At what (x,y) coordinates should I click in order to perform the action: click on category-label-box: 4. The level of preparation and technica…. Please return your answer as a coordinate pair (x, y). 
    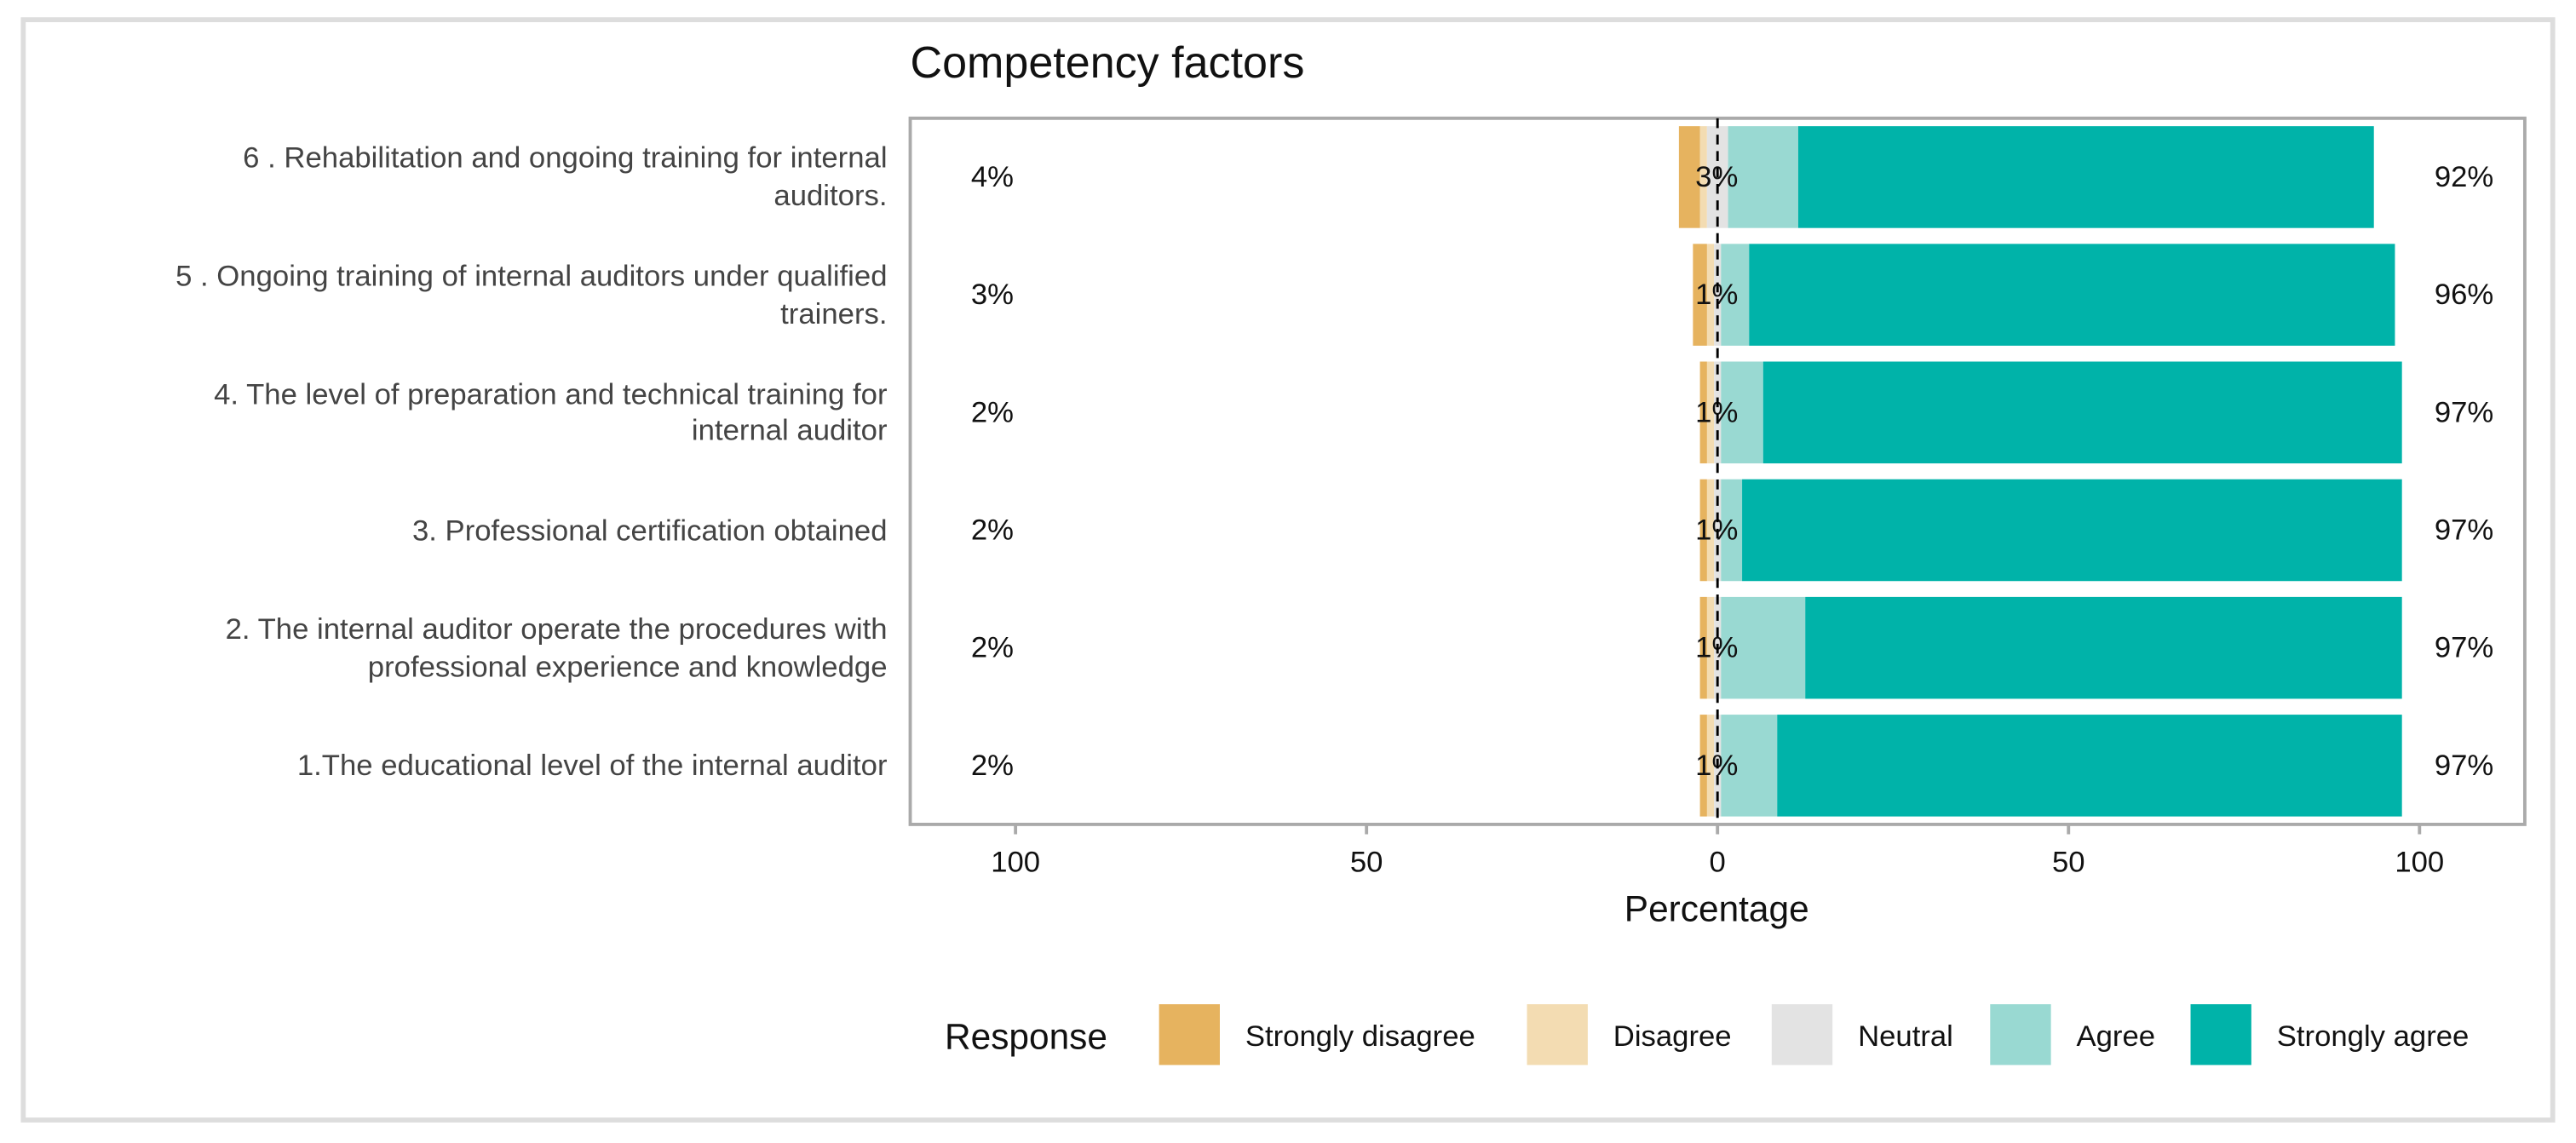
    Looking at the image, I should click on (551, 411).